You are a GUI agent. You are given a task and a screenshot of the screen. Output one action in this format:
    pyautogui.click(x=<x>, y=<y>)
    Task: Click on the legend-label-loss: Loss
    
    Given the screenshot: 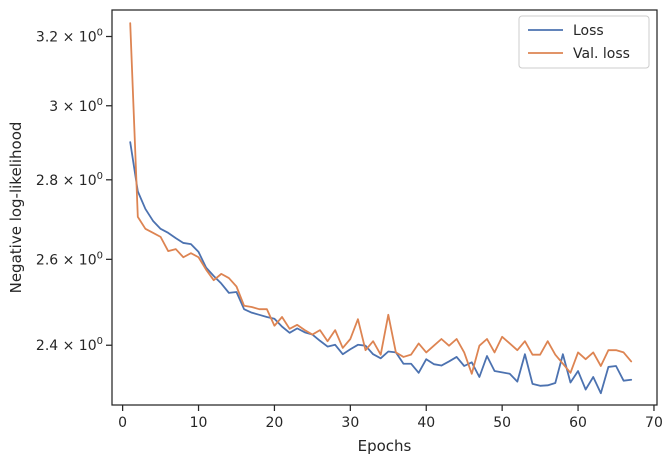 What is the action you would take?
    pyautogui.click(x=588, y=31)
    